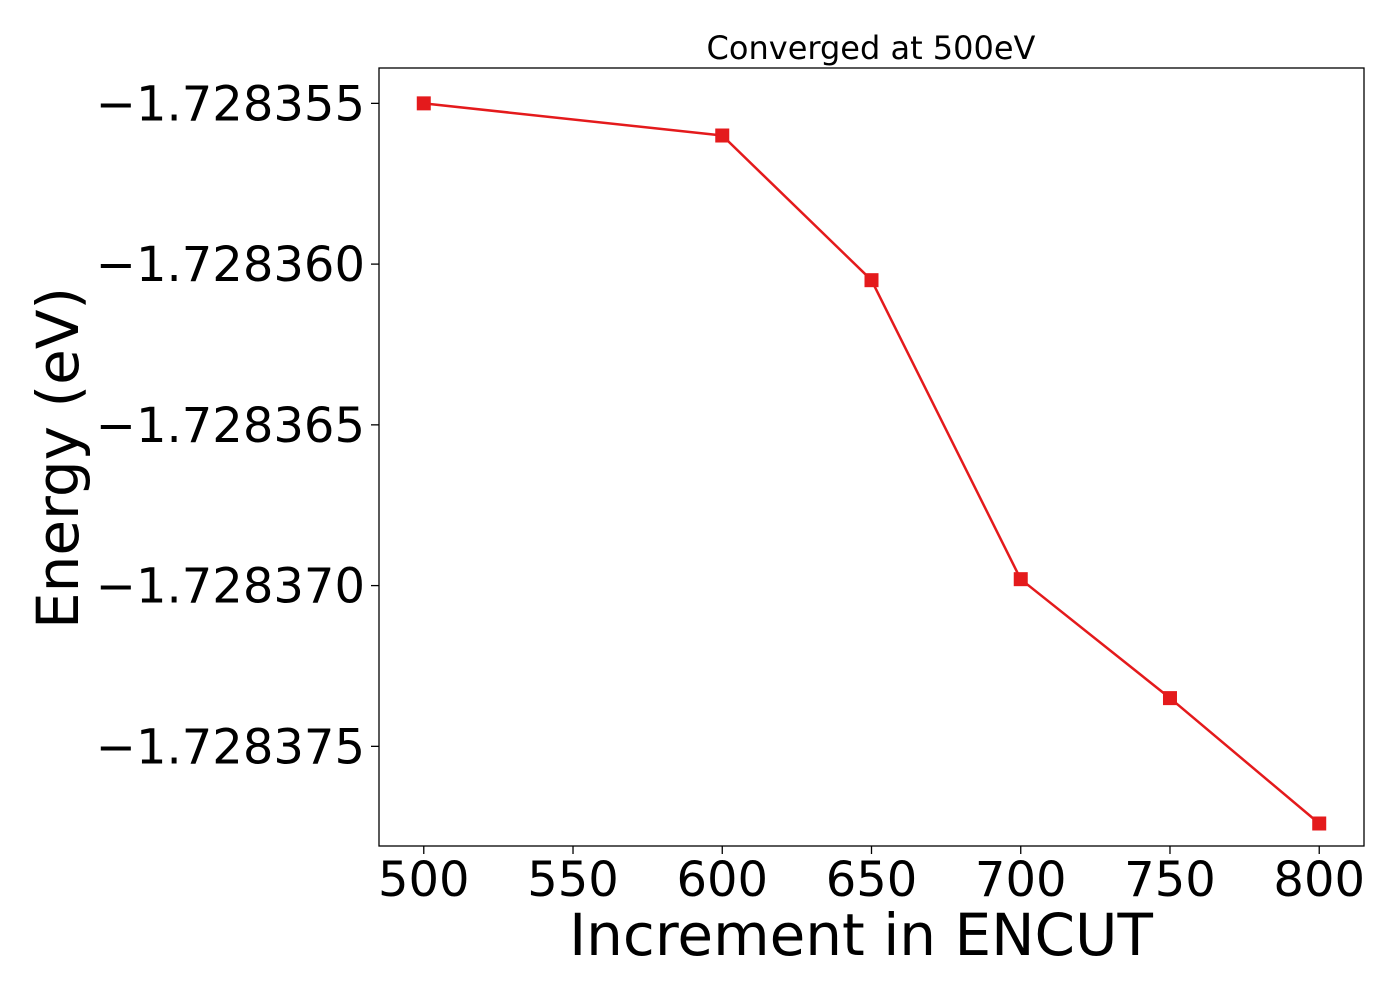 This screenshot has width=1400, height=1000. What do you see at coordinates (230, 426) in the screenshot?
I see `y-tick-label: −1.728365` at bounding box center [230, 426].